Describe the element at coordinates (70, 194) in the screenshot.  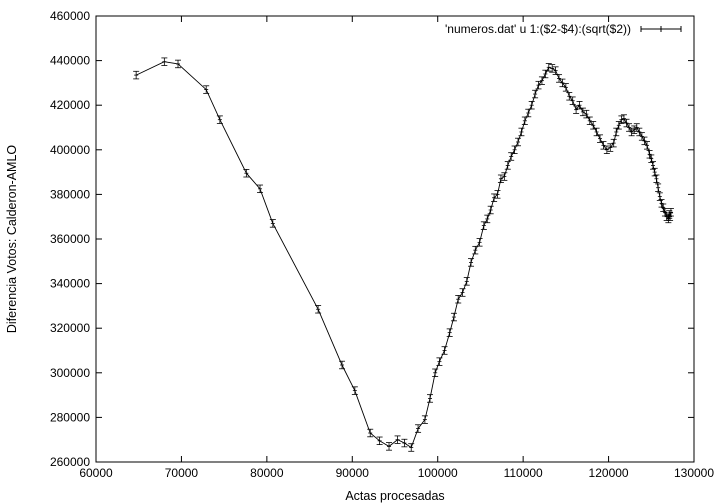
I see `y-tick-label: 380000` at that location.